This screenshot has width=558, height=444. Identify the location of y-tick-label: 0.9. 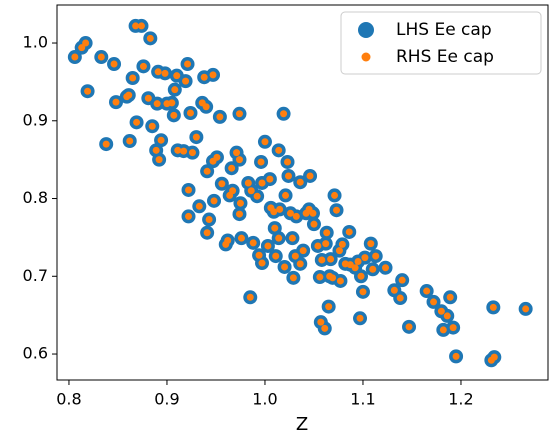
(35, 119).